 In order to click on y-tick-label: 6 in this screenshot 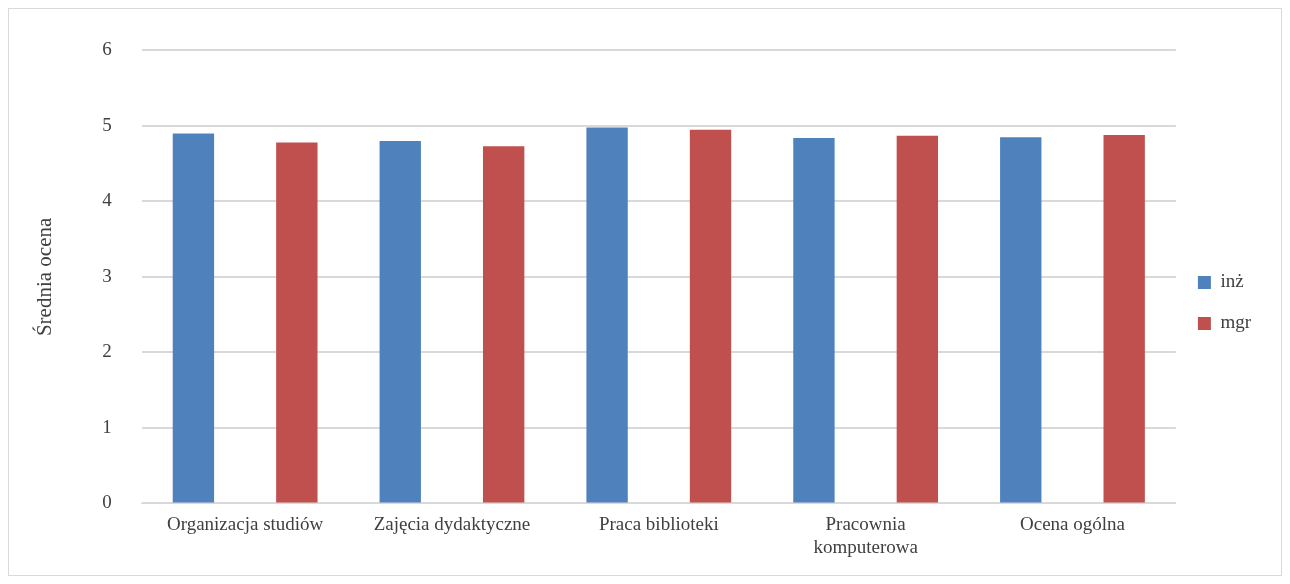, I will do `click(107, 49)`.